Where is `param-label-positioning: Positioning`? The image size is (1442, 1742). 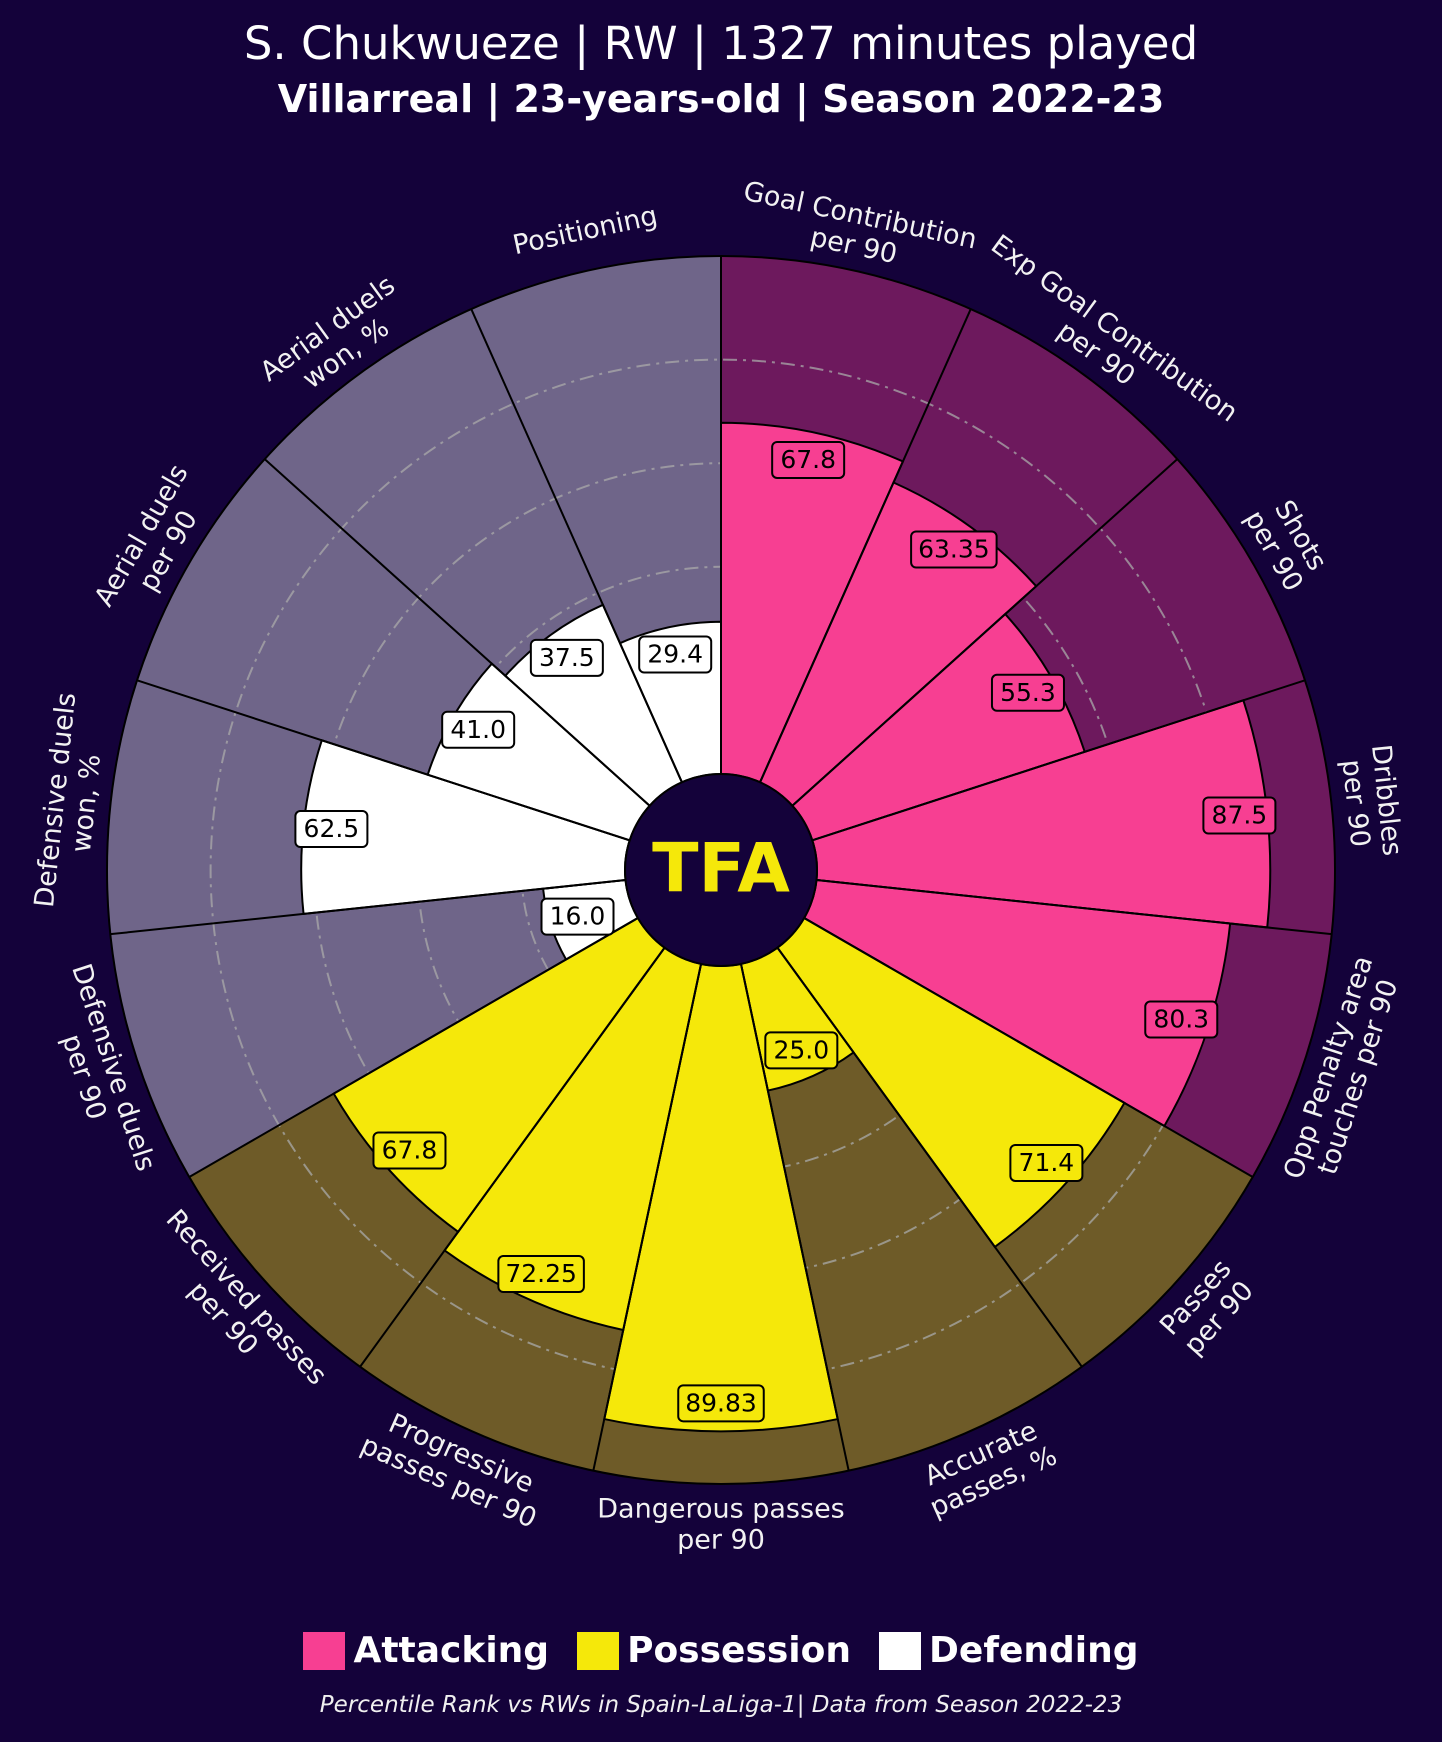 param-label-positioning: Positioning is located at coordinates (585, 230).